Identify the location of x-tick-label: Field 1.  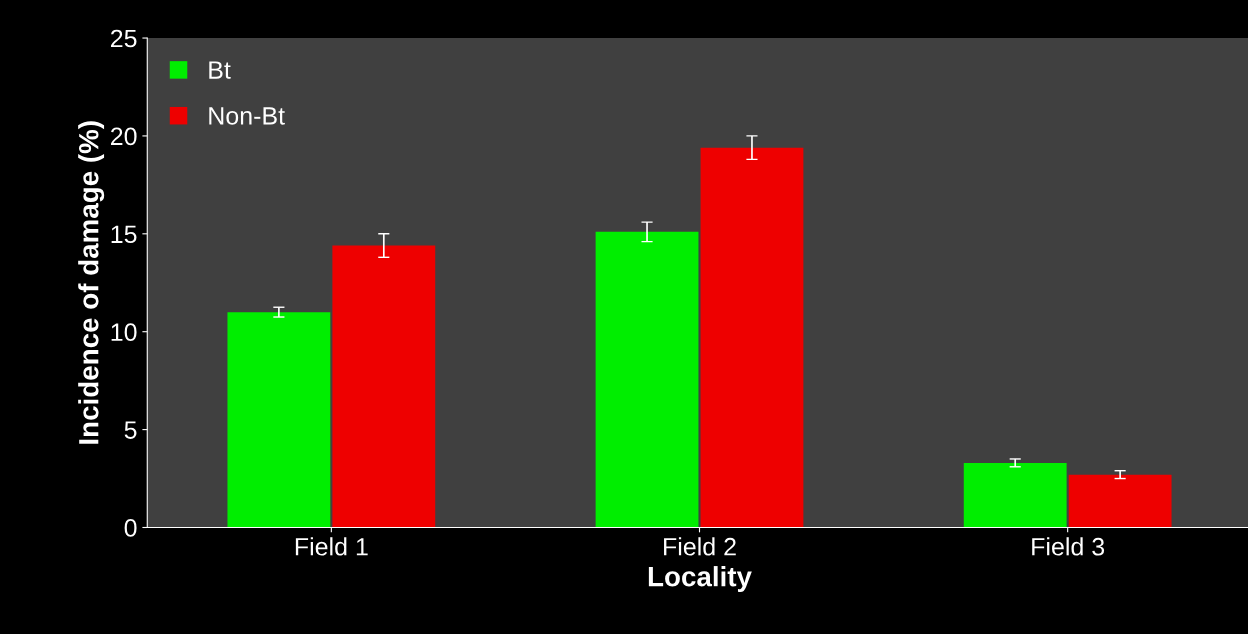
(331, 546).